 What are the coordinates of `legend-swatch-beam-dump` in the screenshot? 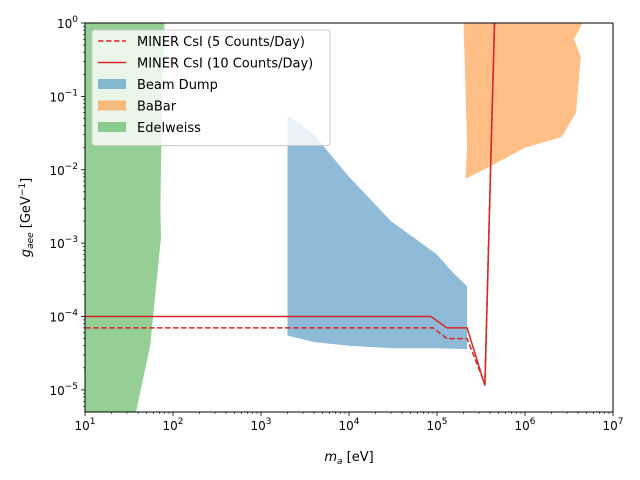 It's located at (112, 84).